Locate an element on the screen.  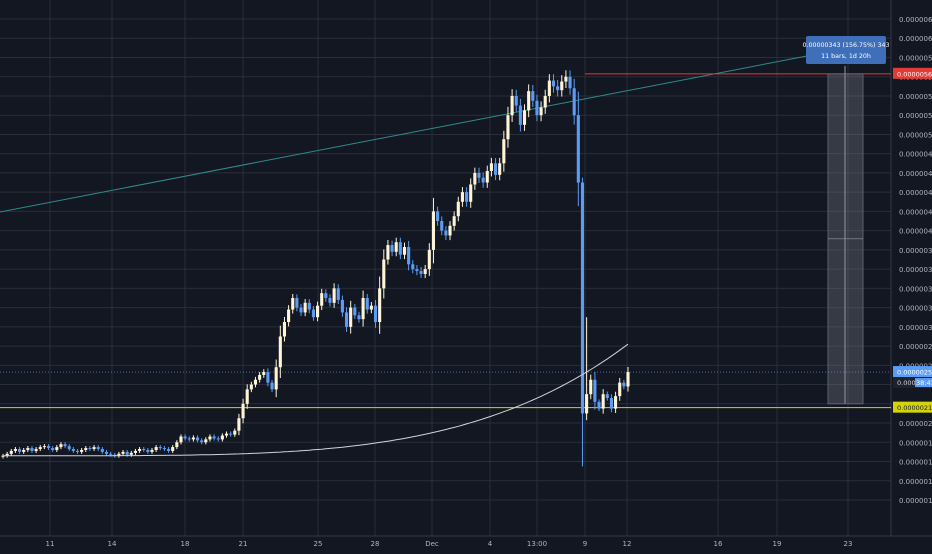
time-axis-strip is located at coordinates (466, 543).